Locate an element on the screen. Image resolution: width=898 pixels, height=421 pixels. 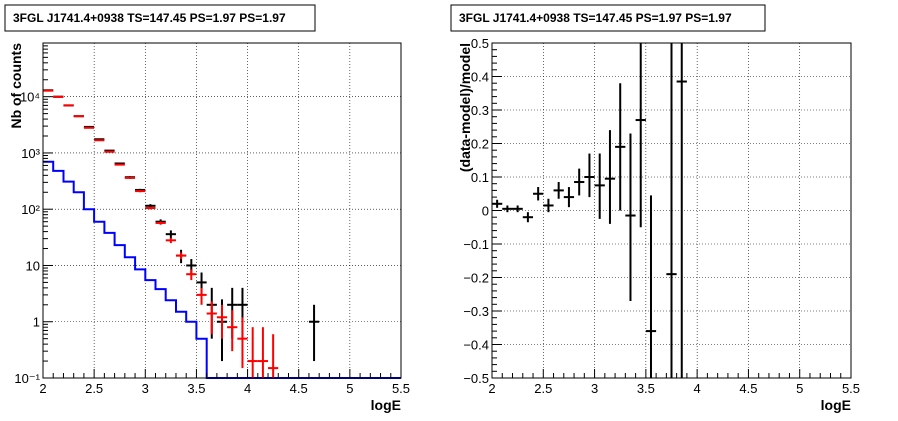
y-tick-label: 0.1 is located at coordinates (480, 177).